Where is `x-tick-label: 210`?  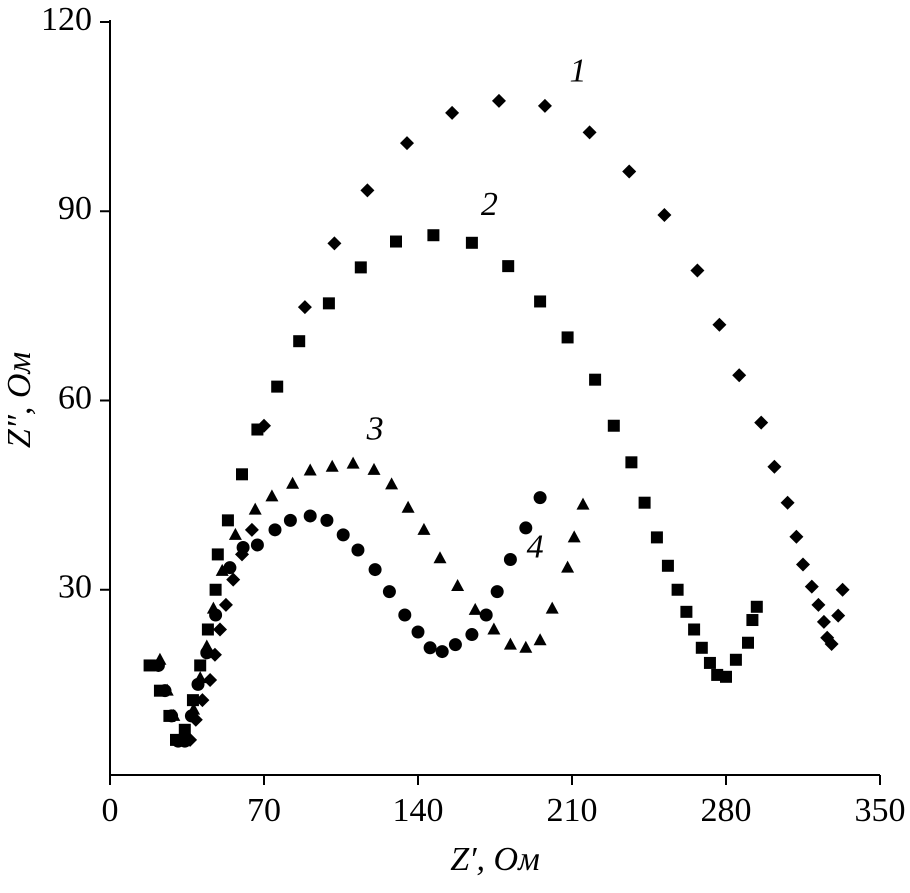 x-tick-label: 210 is located at coordinates (572, 810).